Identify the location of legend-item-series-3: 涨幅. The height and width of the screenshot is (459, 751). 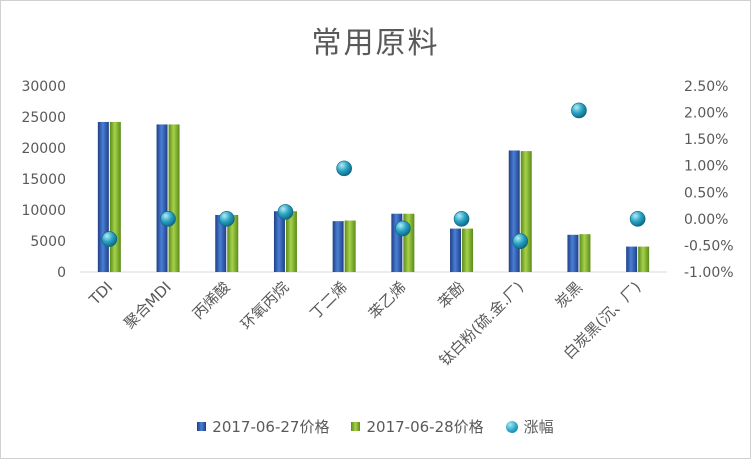
(529, 426).